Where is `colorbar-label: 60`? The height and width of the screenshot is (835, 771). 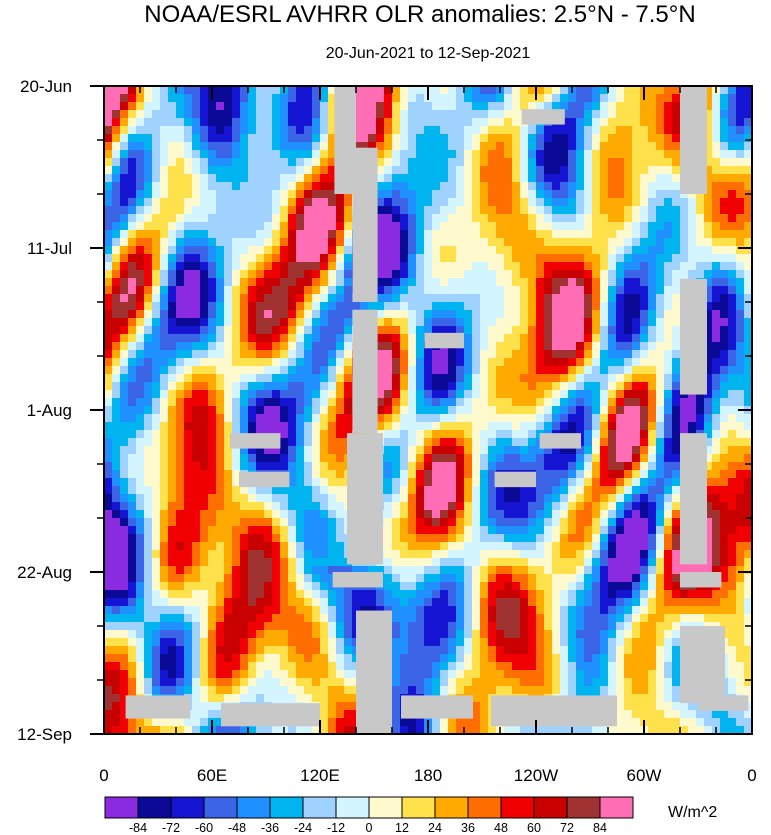
colorbar-label: 60 is located at coordinates (534, 828).